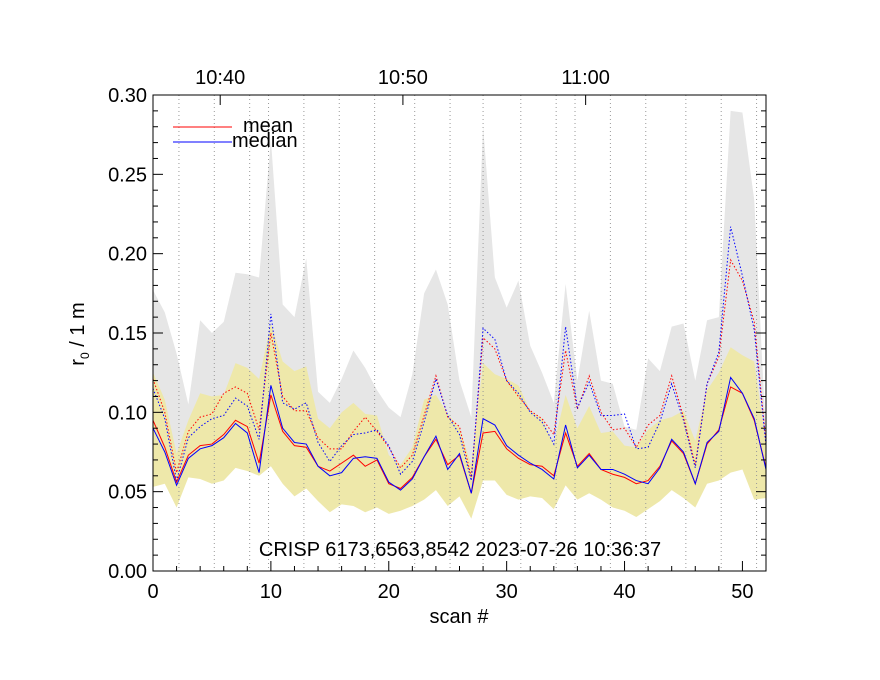 The height and width of the screenshot is (680, 880). Describe the element at coordinates (403, 78) in the screenshot. I see `top-tick-label: 10:50` at that location.